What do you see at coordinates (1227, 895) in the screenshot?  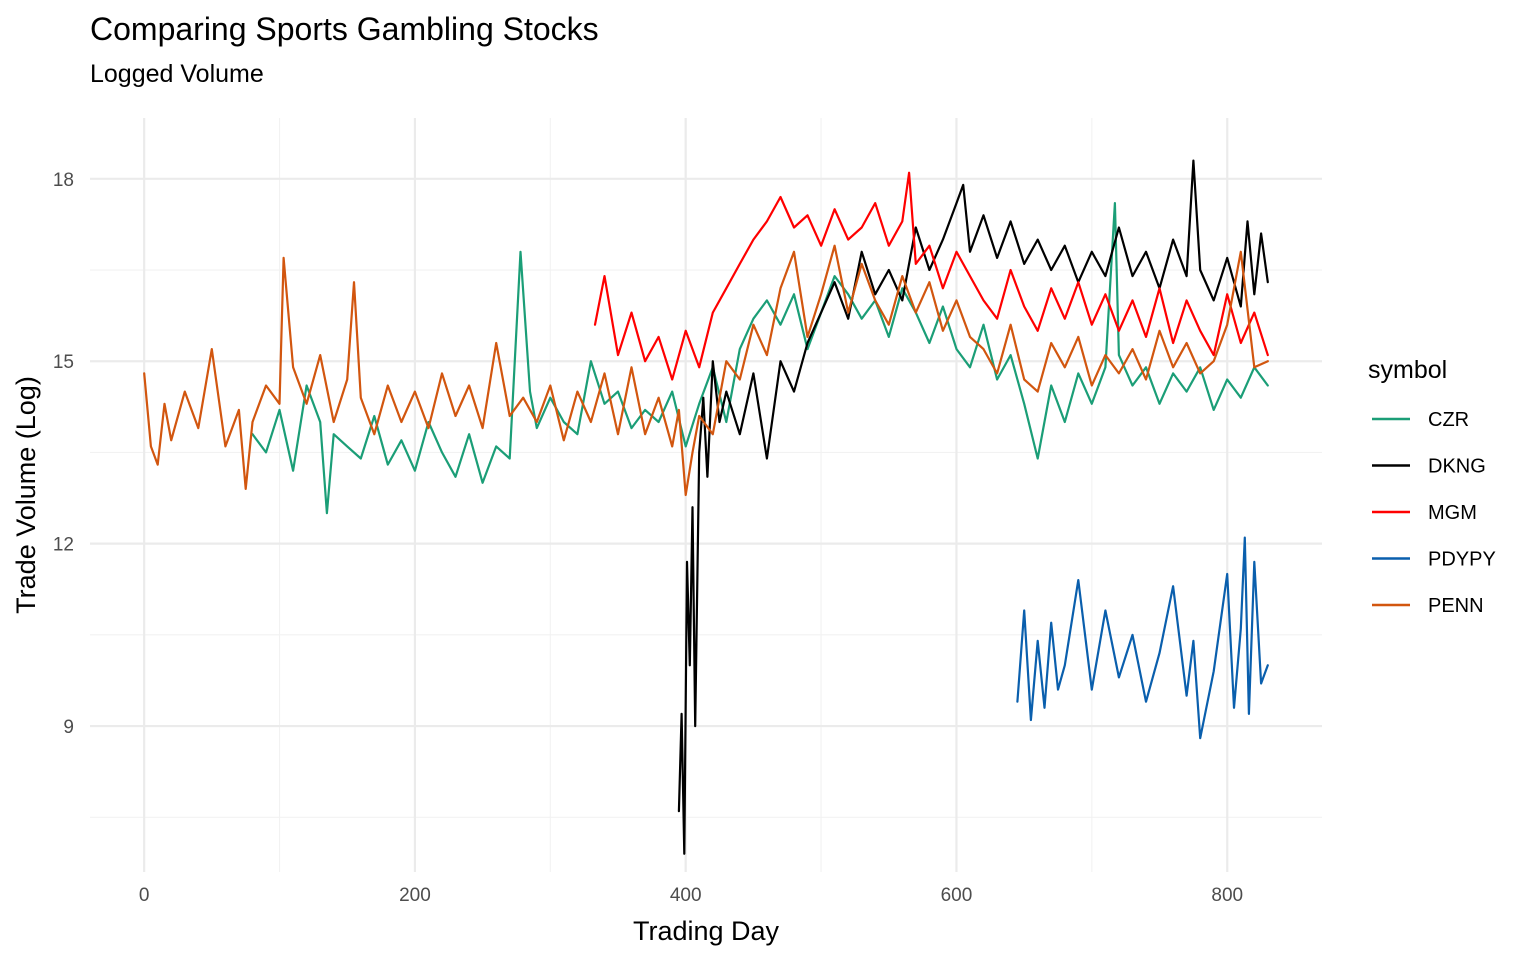 I see `x-tick-label: 800` at bounding box center [1227, 895].